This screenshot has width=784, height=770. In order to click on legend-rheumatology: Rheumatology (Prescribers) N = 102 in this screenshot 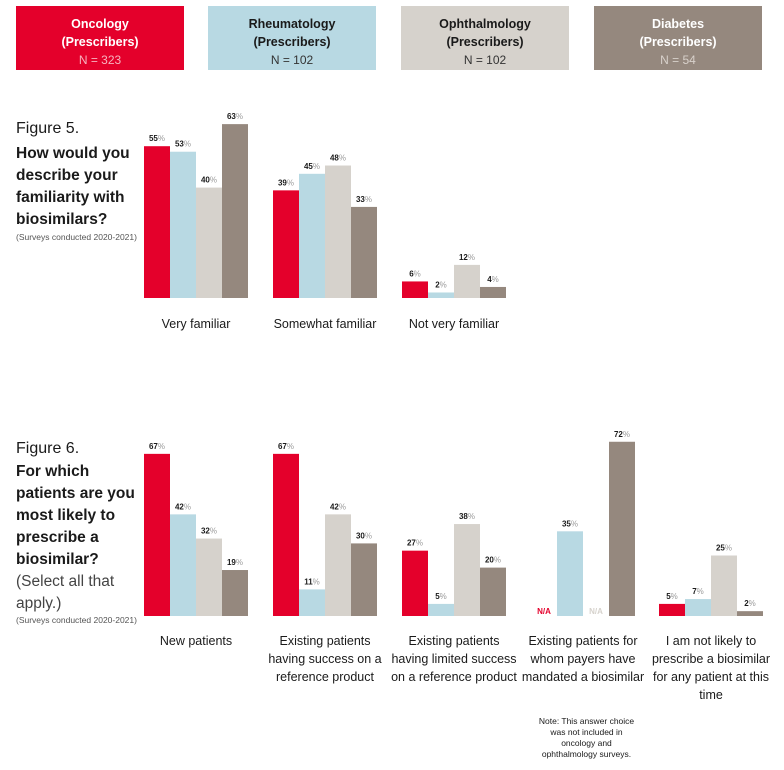, I will do `click(292, 38)`.